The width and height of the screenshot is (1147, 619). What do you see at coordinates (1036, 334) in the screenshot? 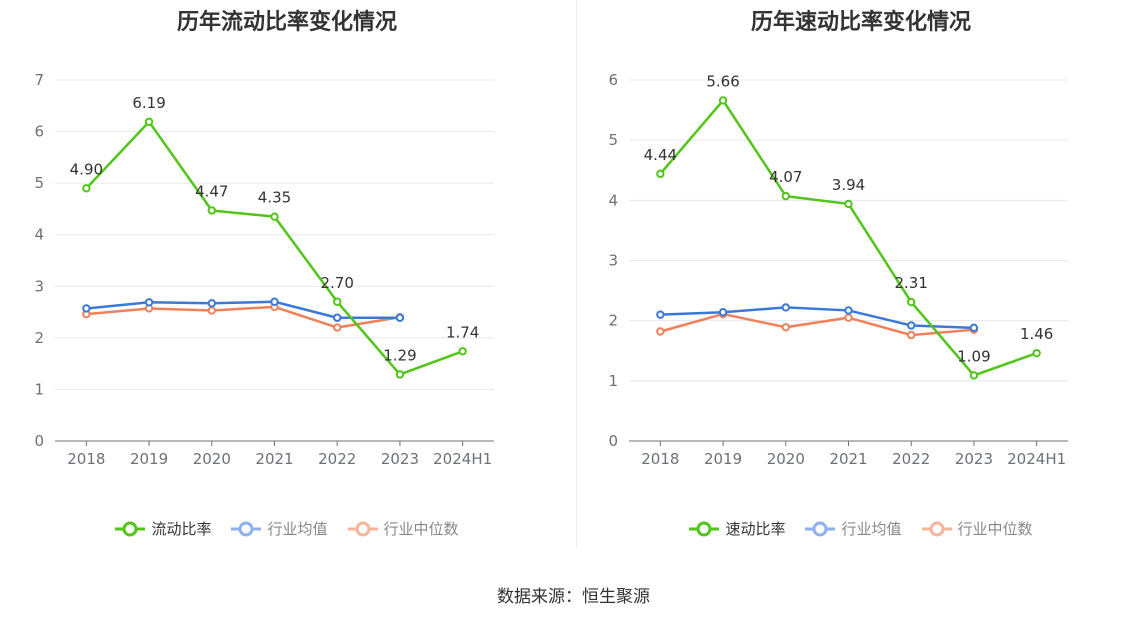
I see `data-label: 1.46` at bounding box center [1036, 334].